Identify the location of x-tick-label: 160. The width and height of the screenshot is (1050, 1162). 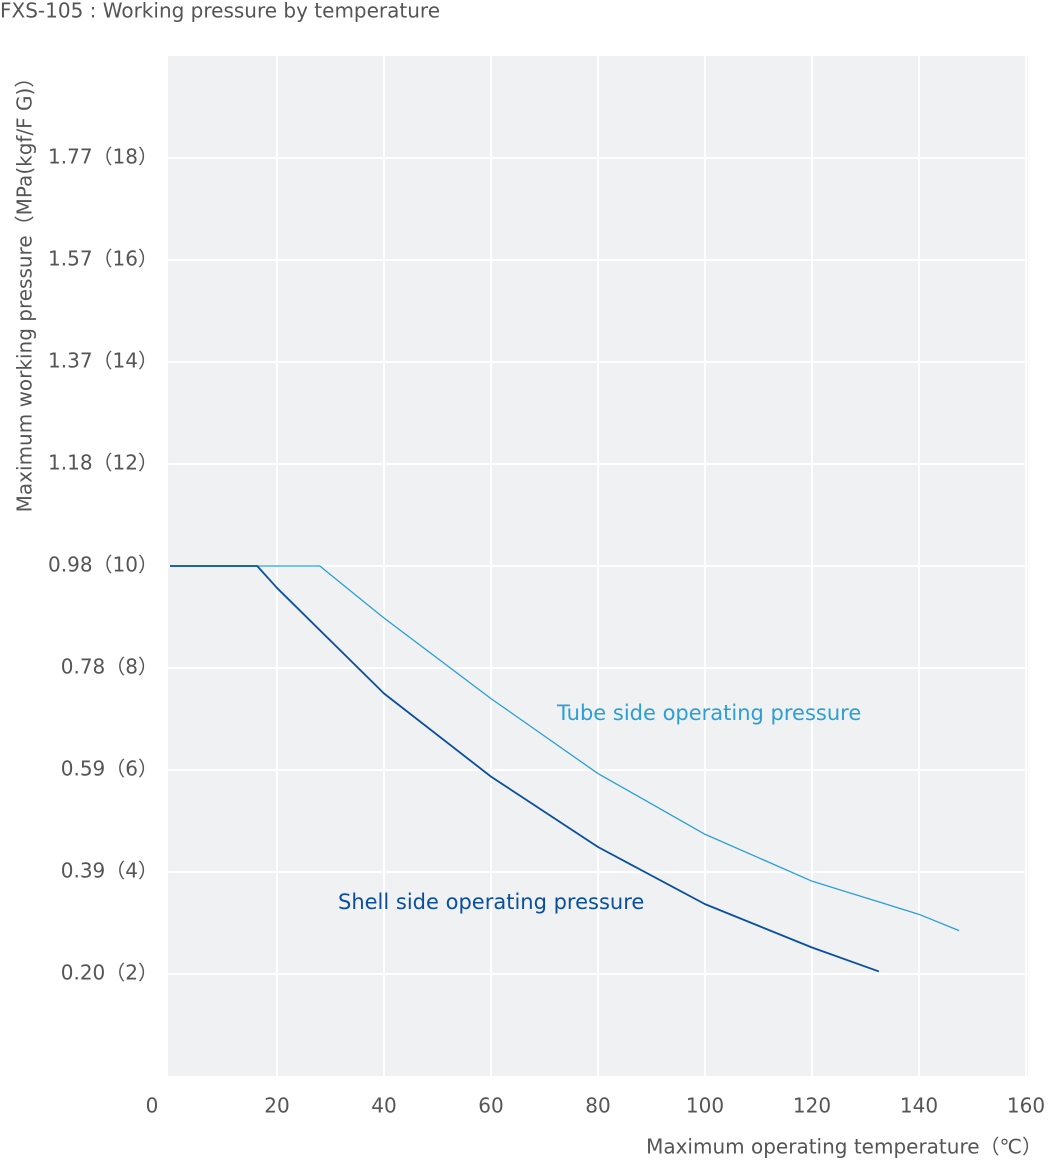
(1026, 1106).